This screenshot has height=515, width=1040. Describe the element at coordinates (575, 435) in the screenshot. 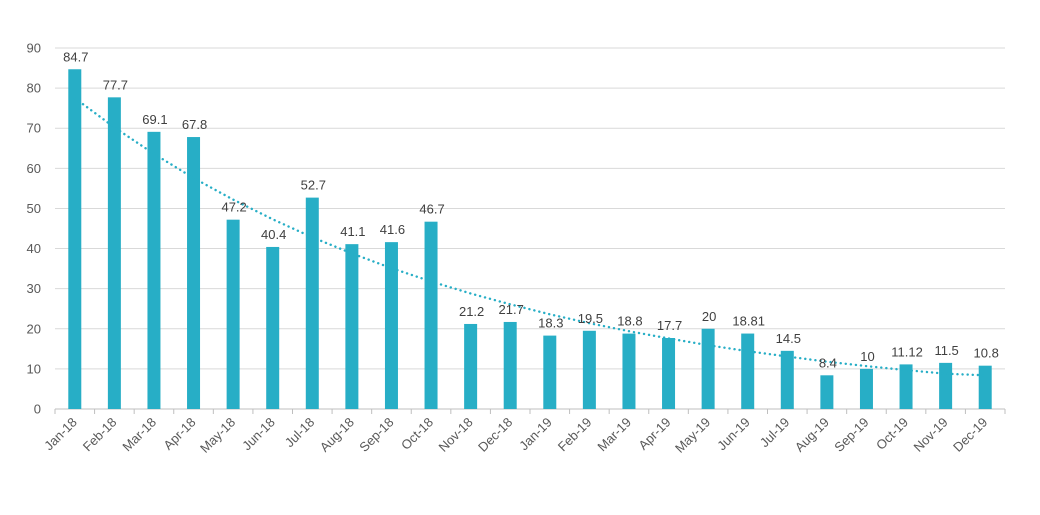

I see `x-tick-label: Feb-19` at that location.